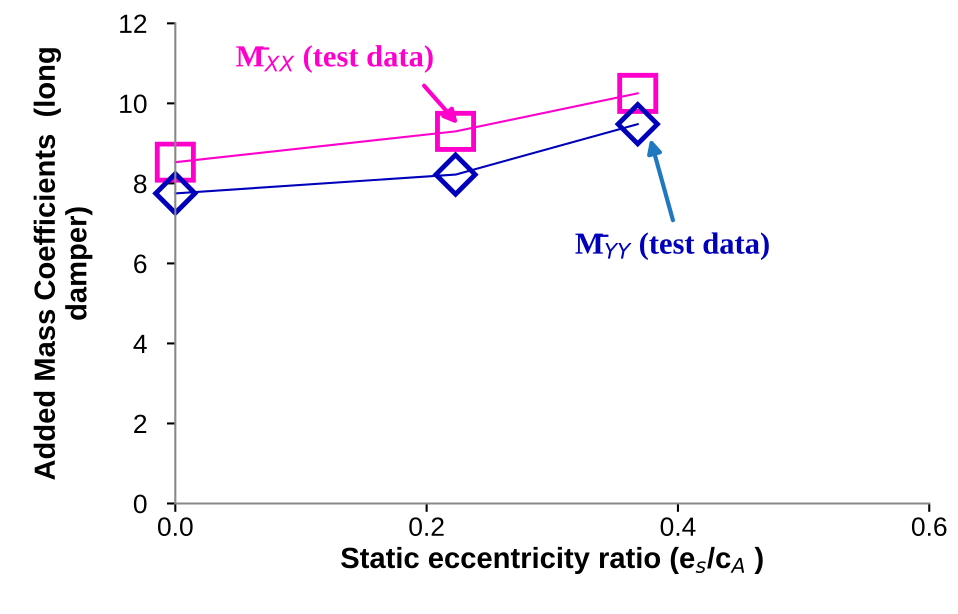  I want to click on annotation: M̄$_{YY}$ (test data), so click(672, 246).